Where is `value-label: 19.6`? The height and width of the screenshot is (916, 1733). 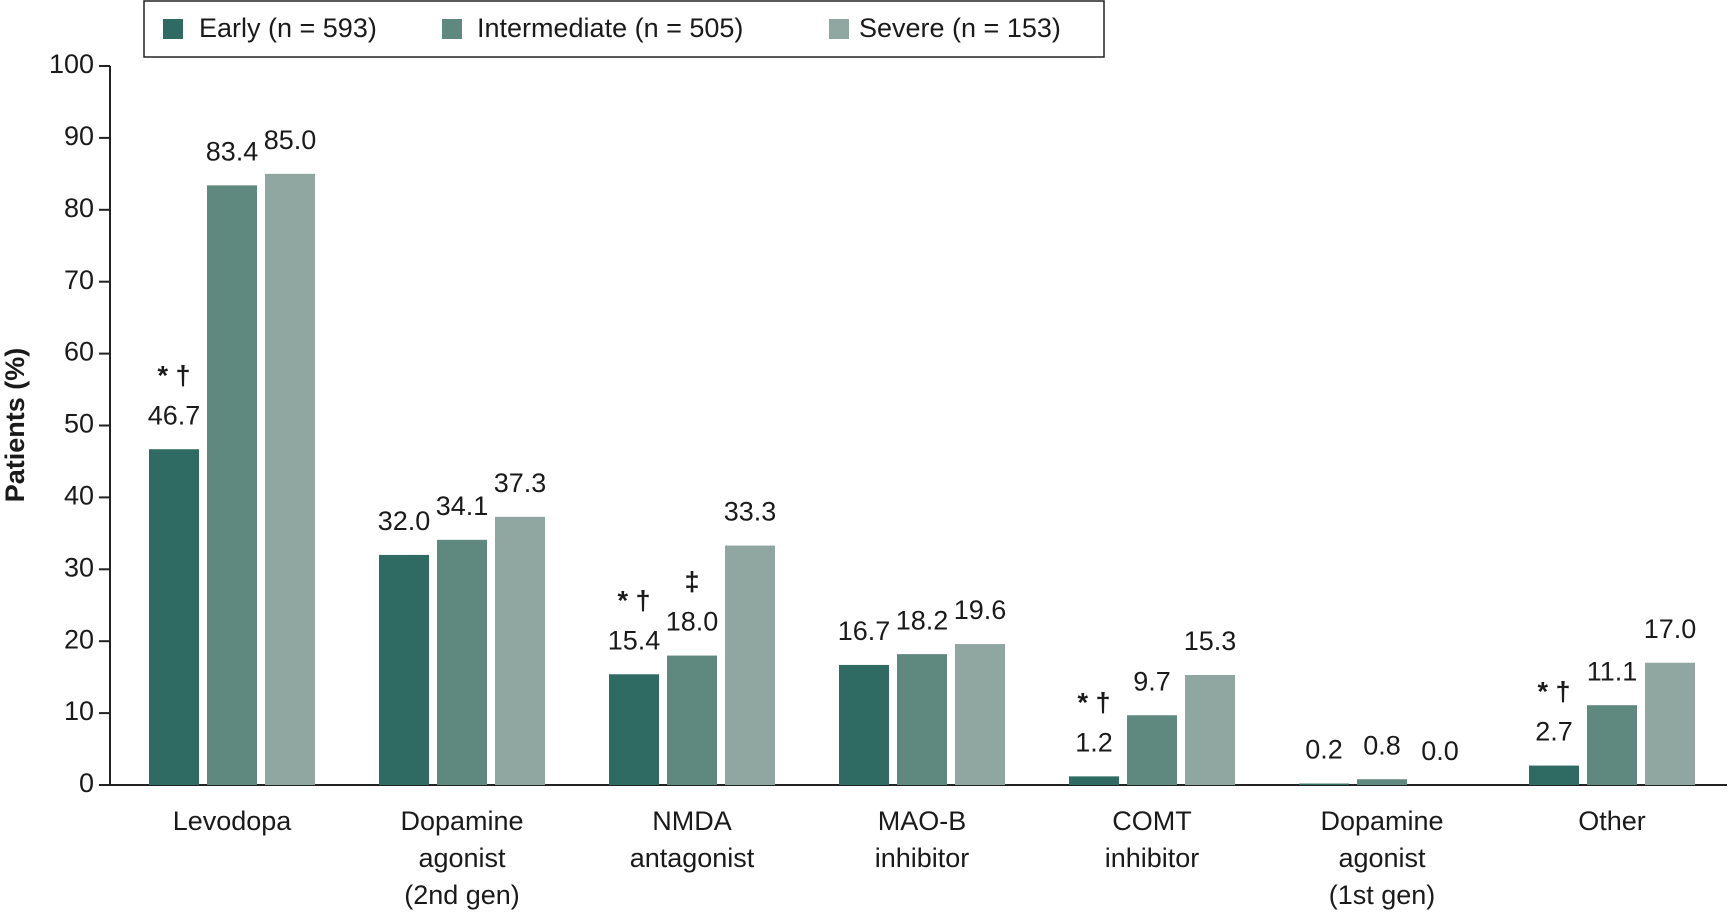 value-label: 19.6 is located at coordinates (980, 610).